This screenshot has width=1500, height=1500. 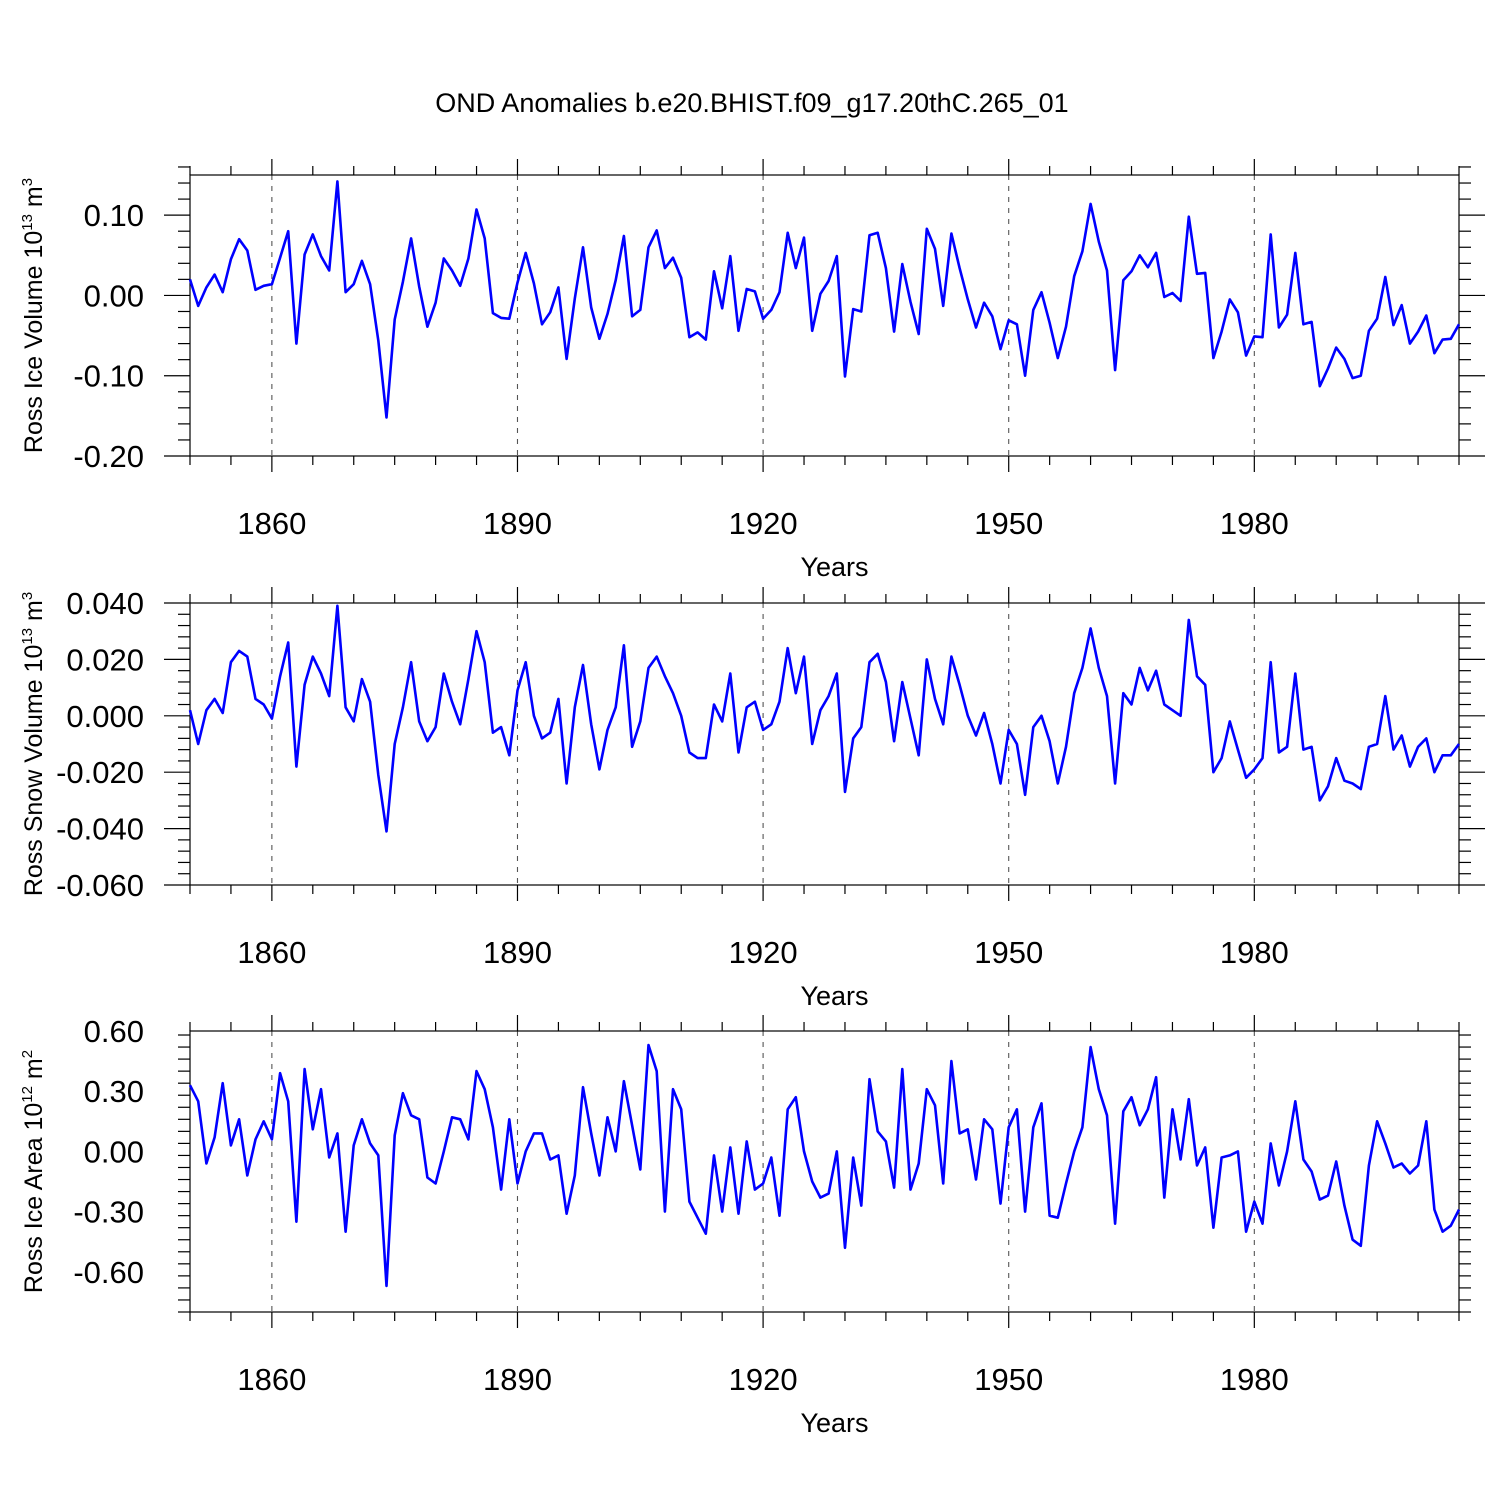 I want to click on panel-3-xtick-label-1920: 1920, so click(x=763, y=1379).